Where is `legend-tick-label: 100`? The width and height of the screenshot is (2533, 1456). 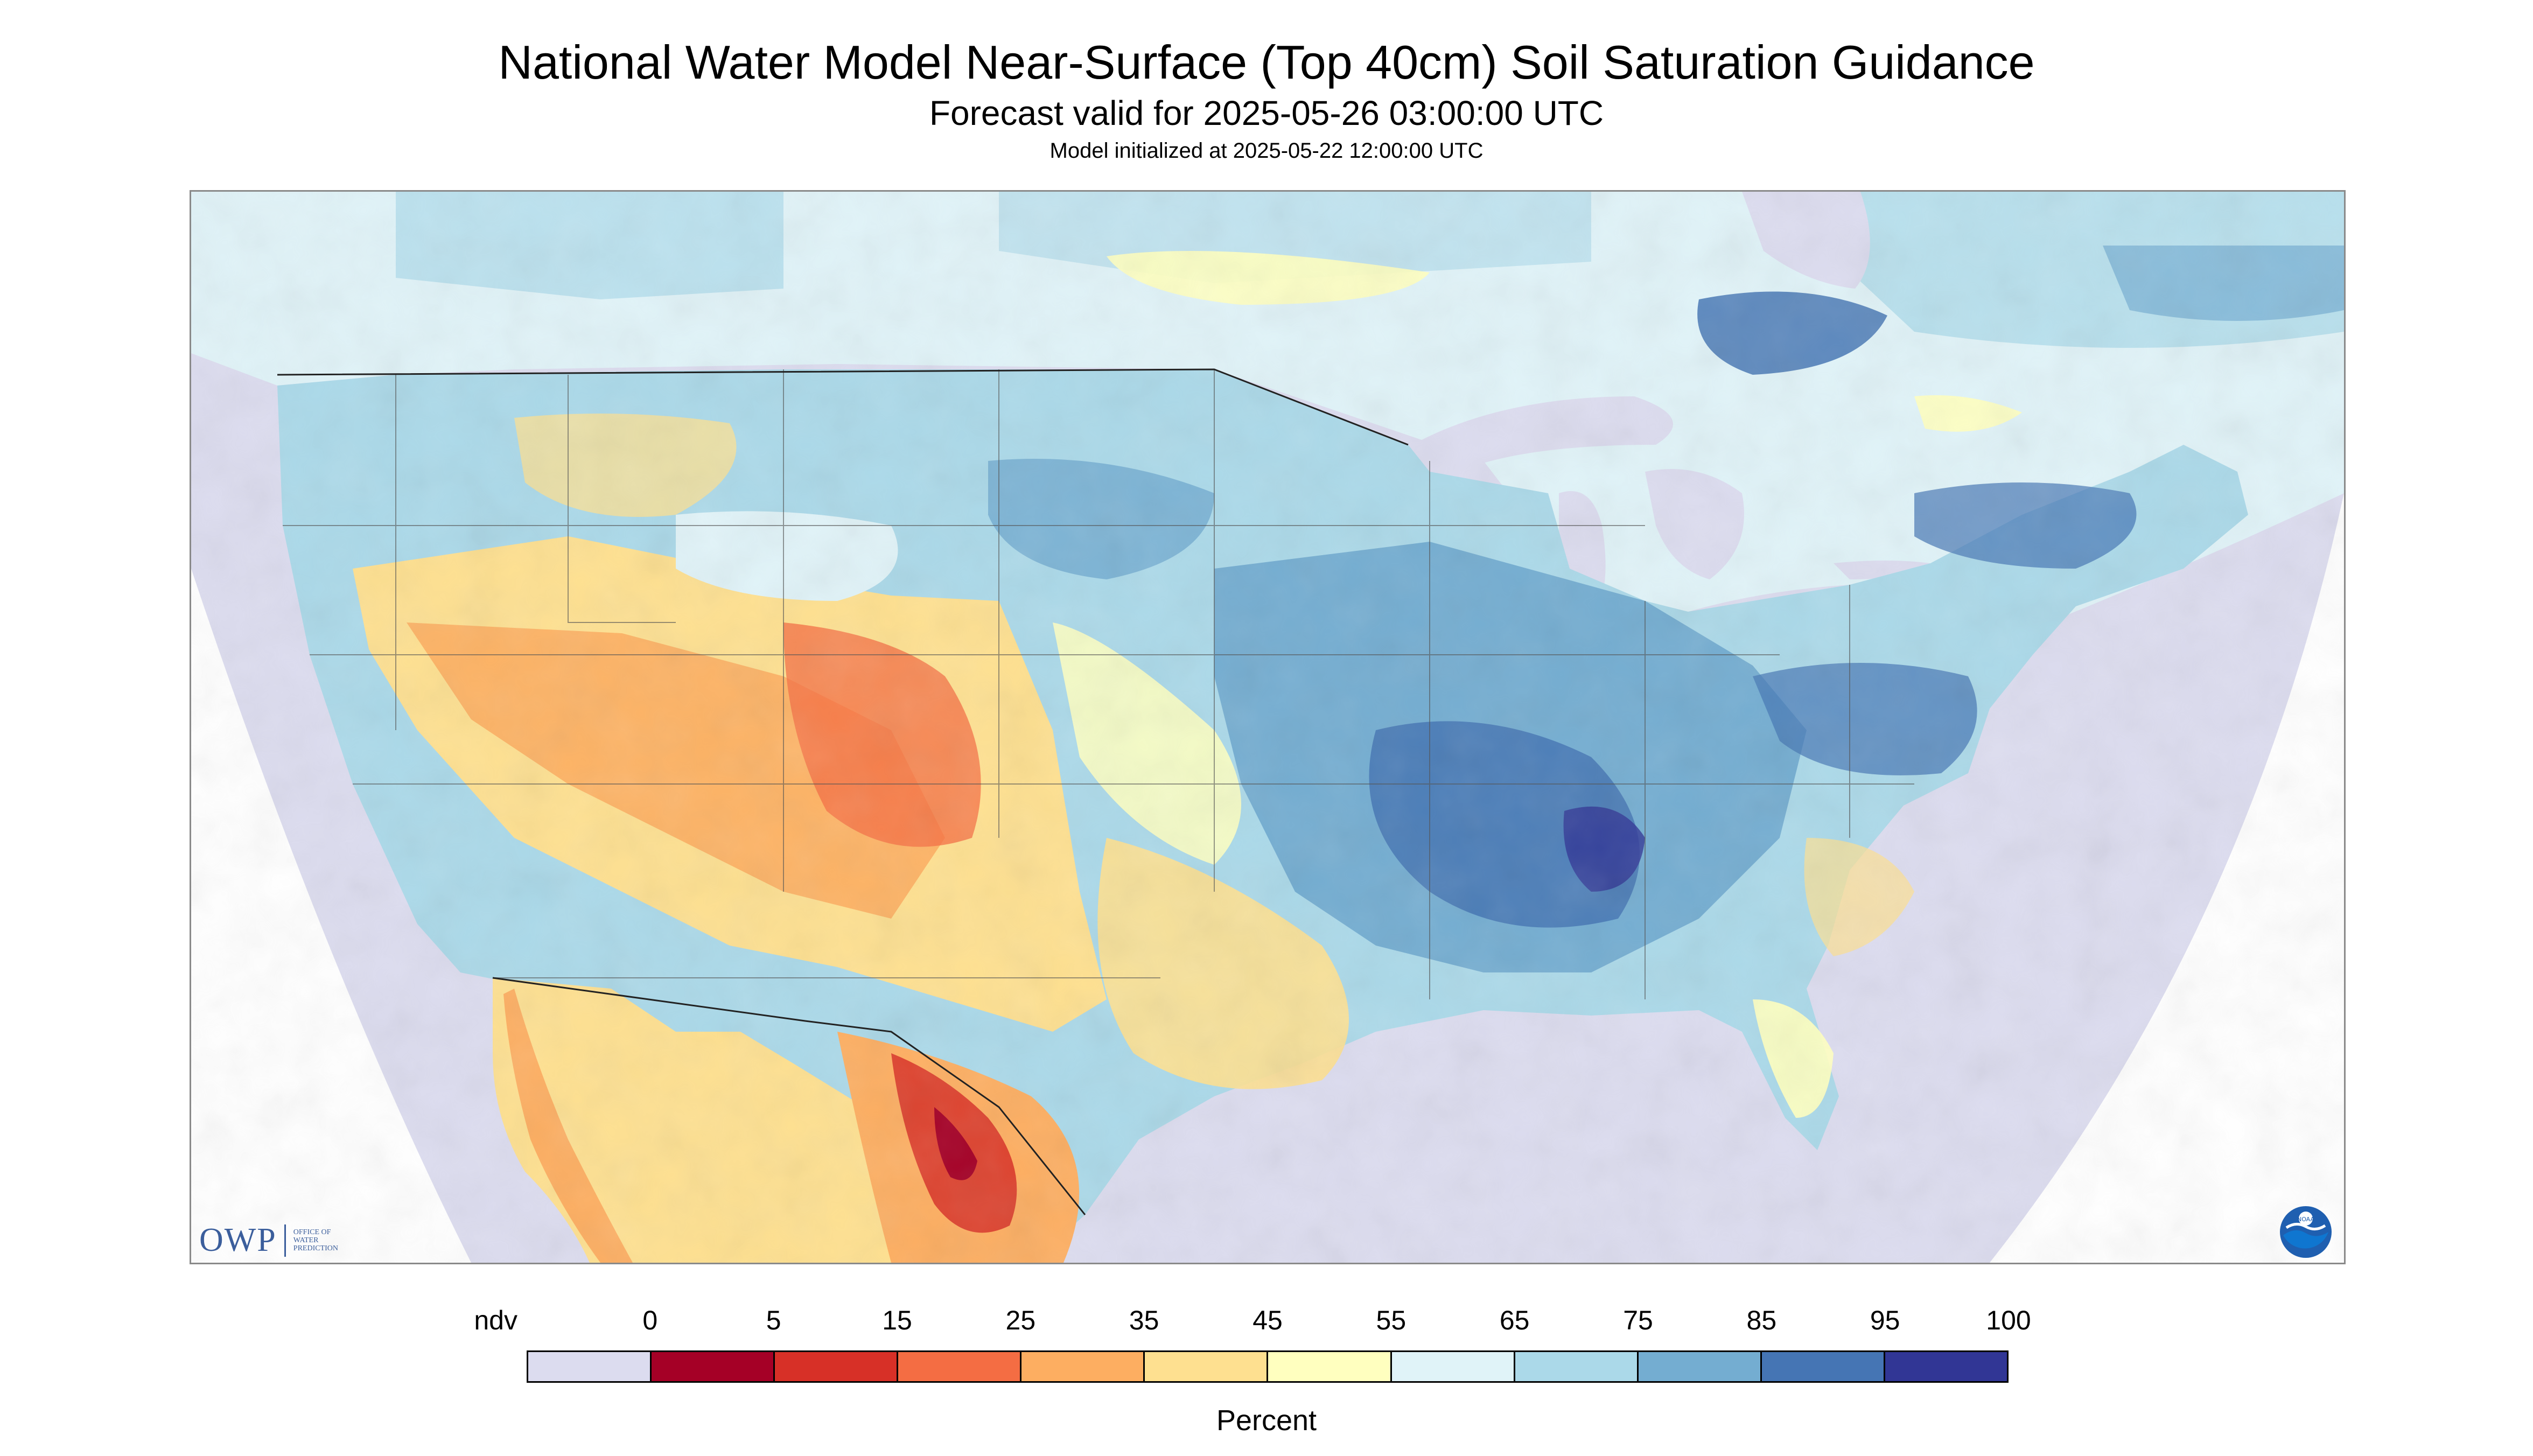 legend-tick-label: 100 is located at coordinates (2008, 1320).